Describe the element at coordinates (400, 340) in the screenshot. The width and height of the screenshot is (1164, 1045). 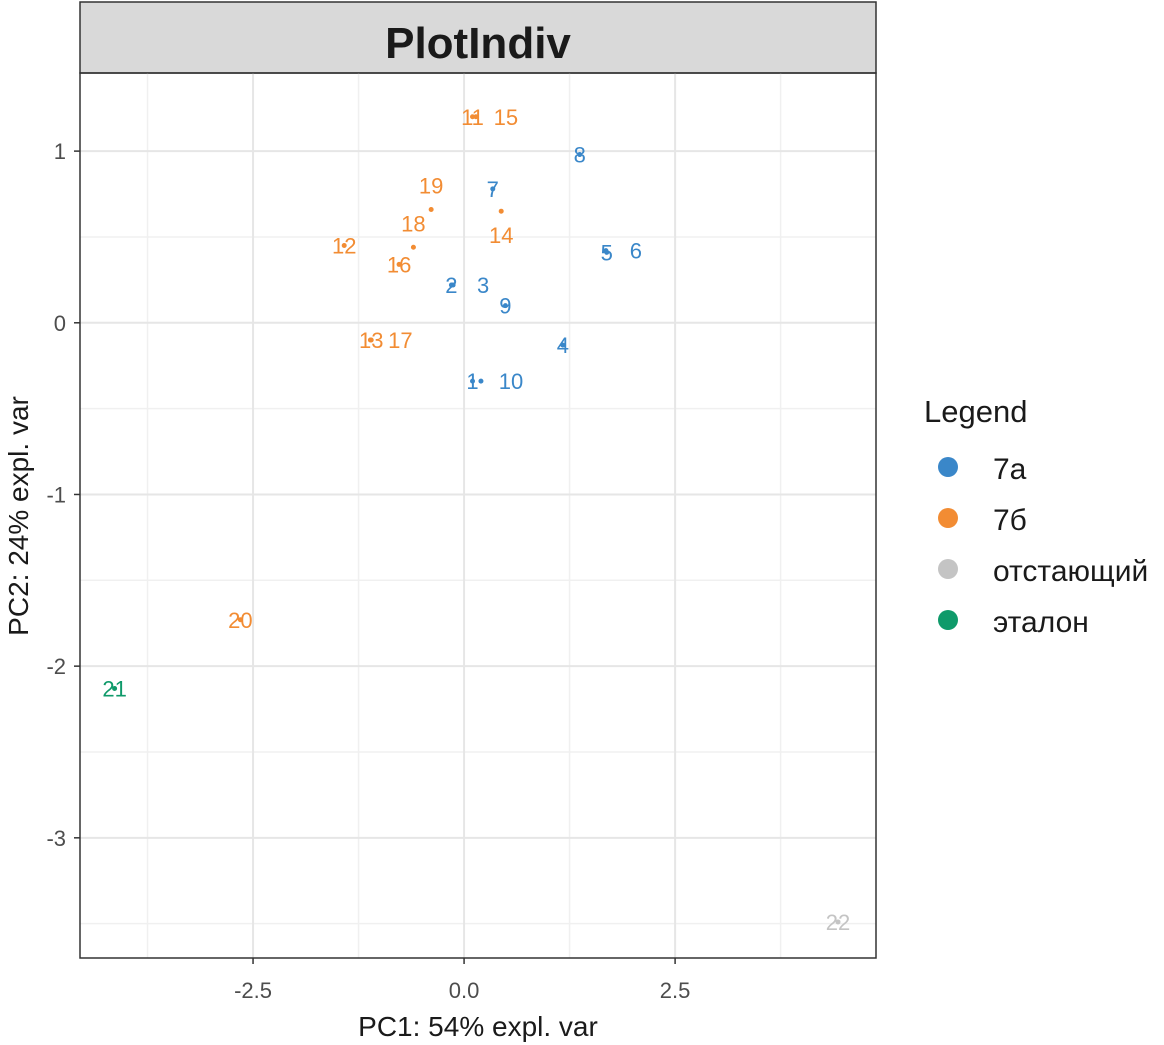
I see `point-label-17: 17` at that location.